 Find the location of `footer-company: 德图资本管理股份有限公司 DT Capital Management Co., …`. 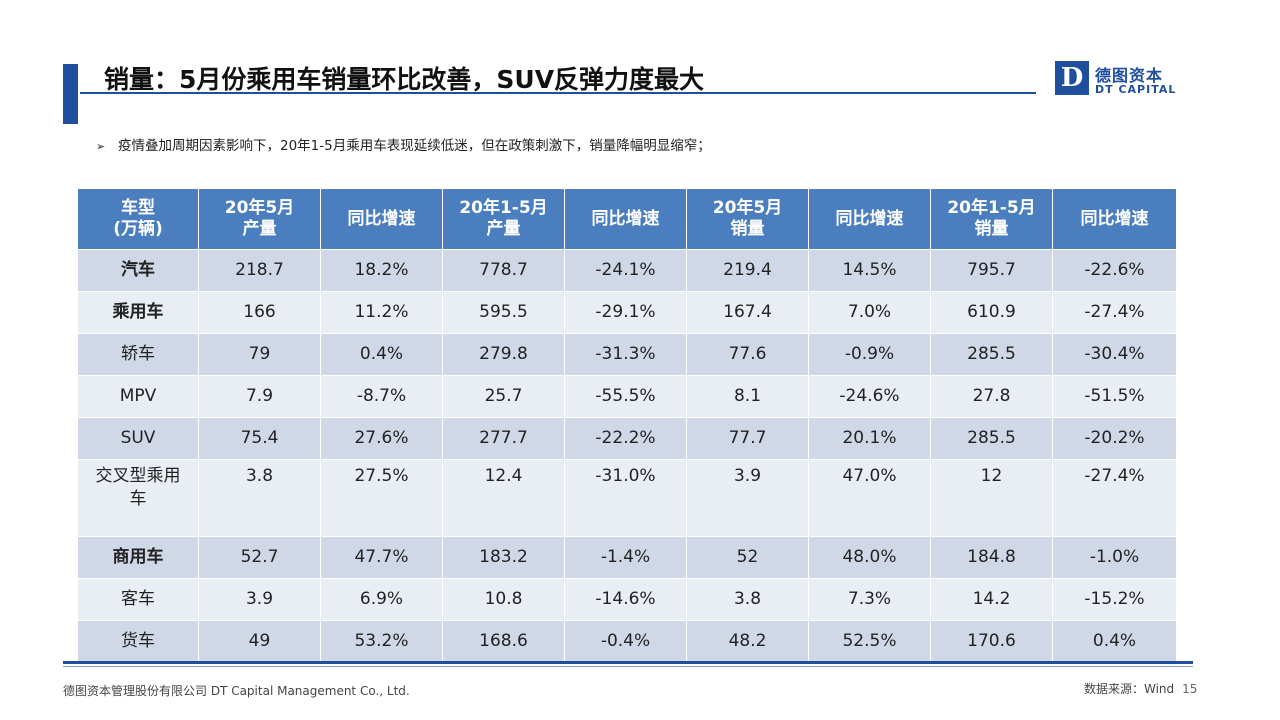

footer-company: 德图资本管理股份有限公司 DT Capital Management Co., … is located at coordinates (236, 691).